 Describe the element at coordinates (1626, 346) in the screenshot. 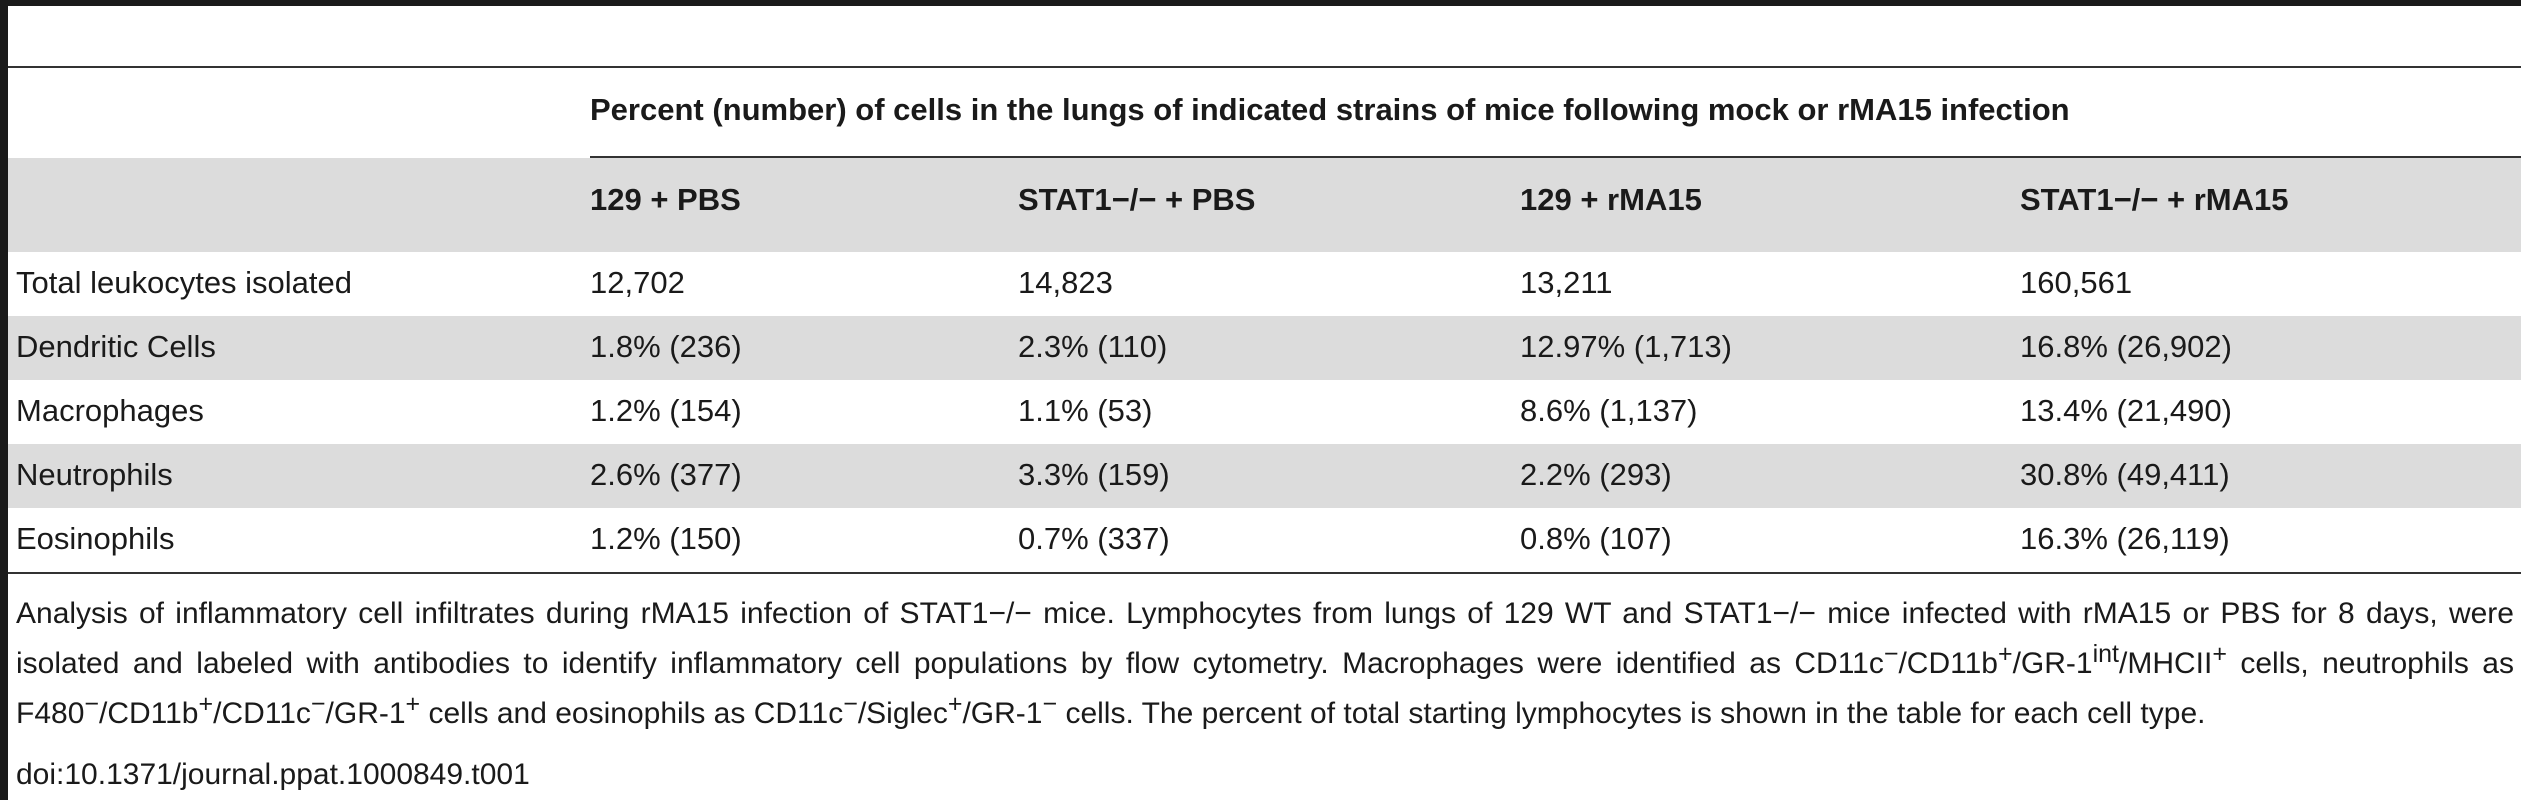

I see `table-cell: 12.97% (1,713)` at that location.